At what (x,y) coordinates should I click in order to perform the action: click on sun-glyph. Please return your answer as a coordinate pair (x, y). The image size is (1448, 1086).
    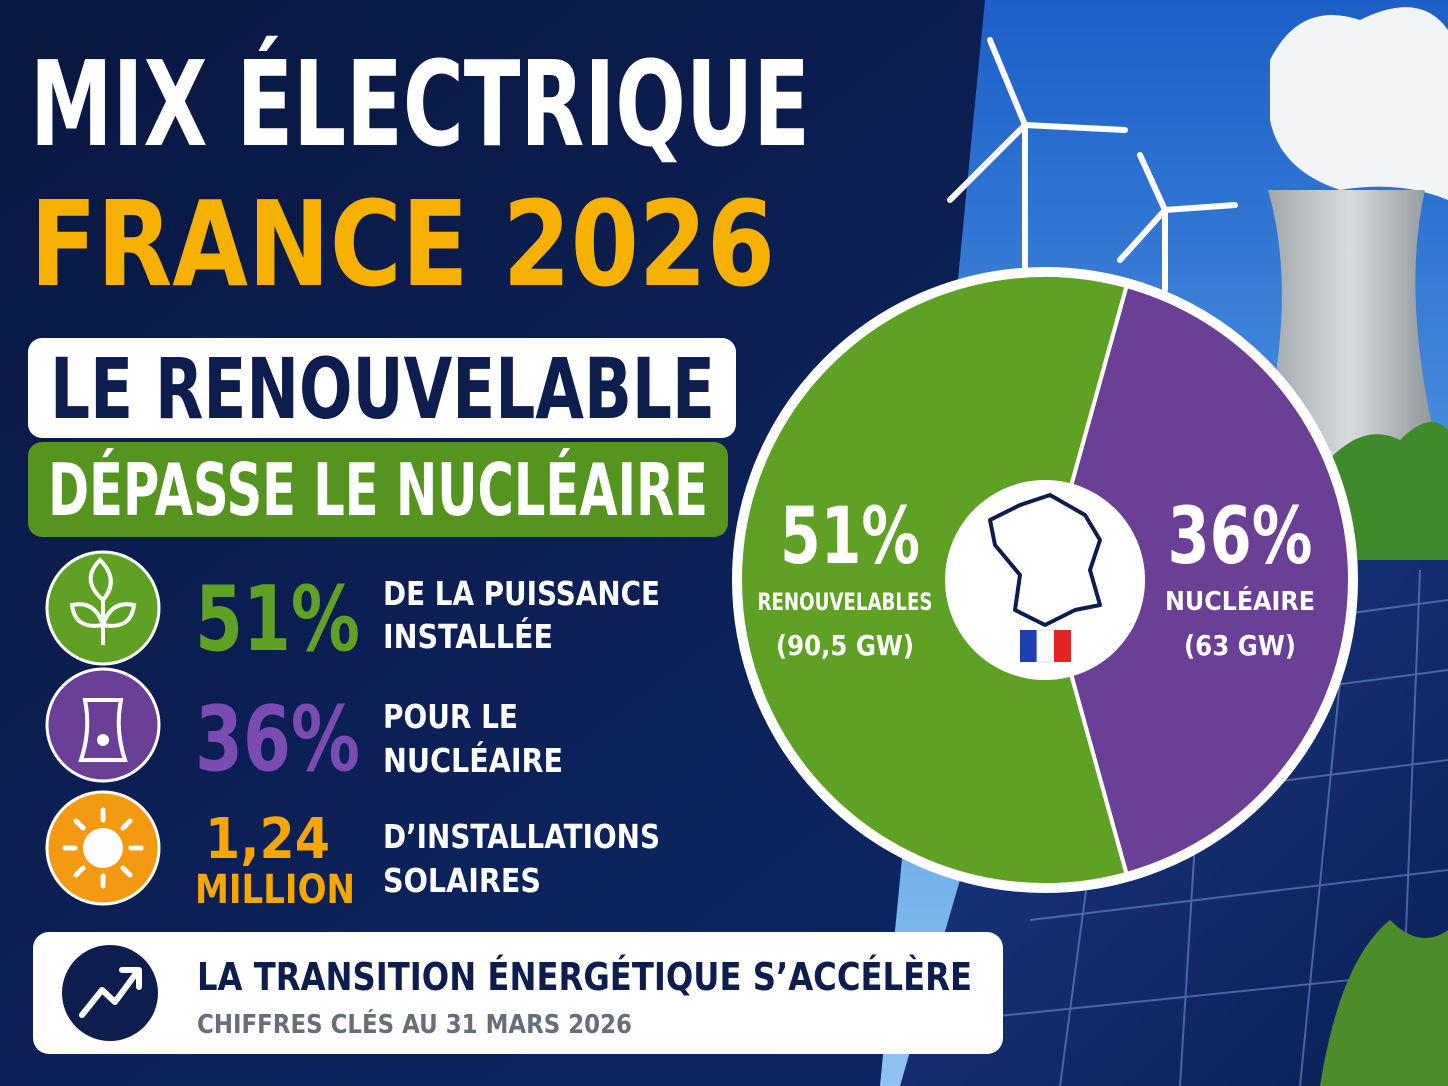
    Looking at the image, I should click on (103, 848).